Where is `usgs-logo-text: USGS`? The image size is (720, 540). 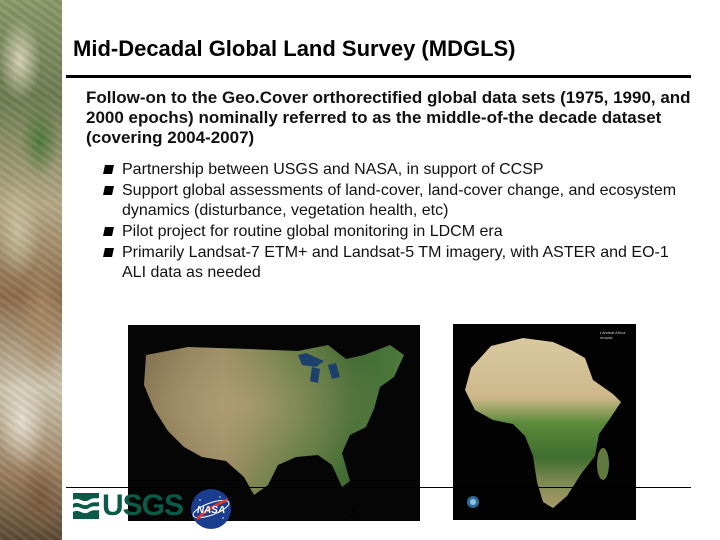 usgs-logo-text: USGS is located at coordinates (143, 505).